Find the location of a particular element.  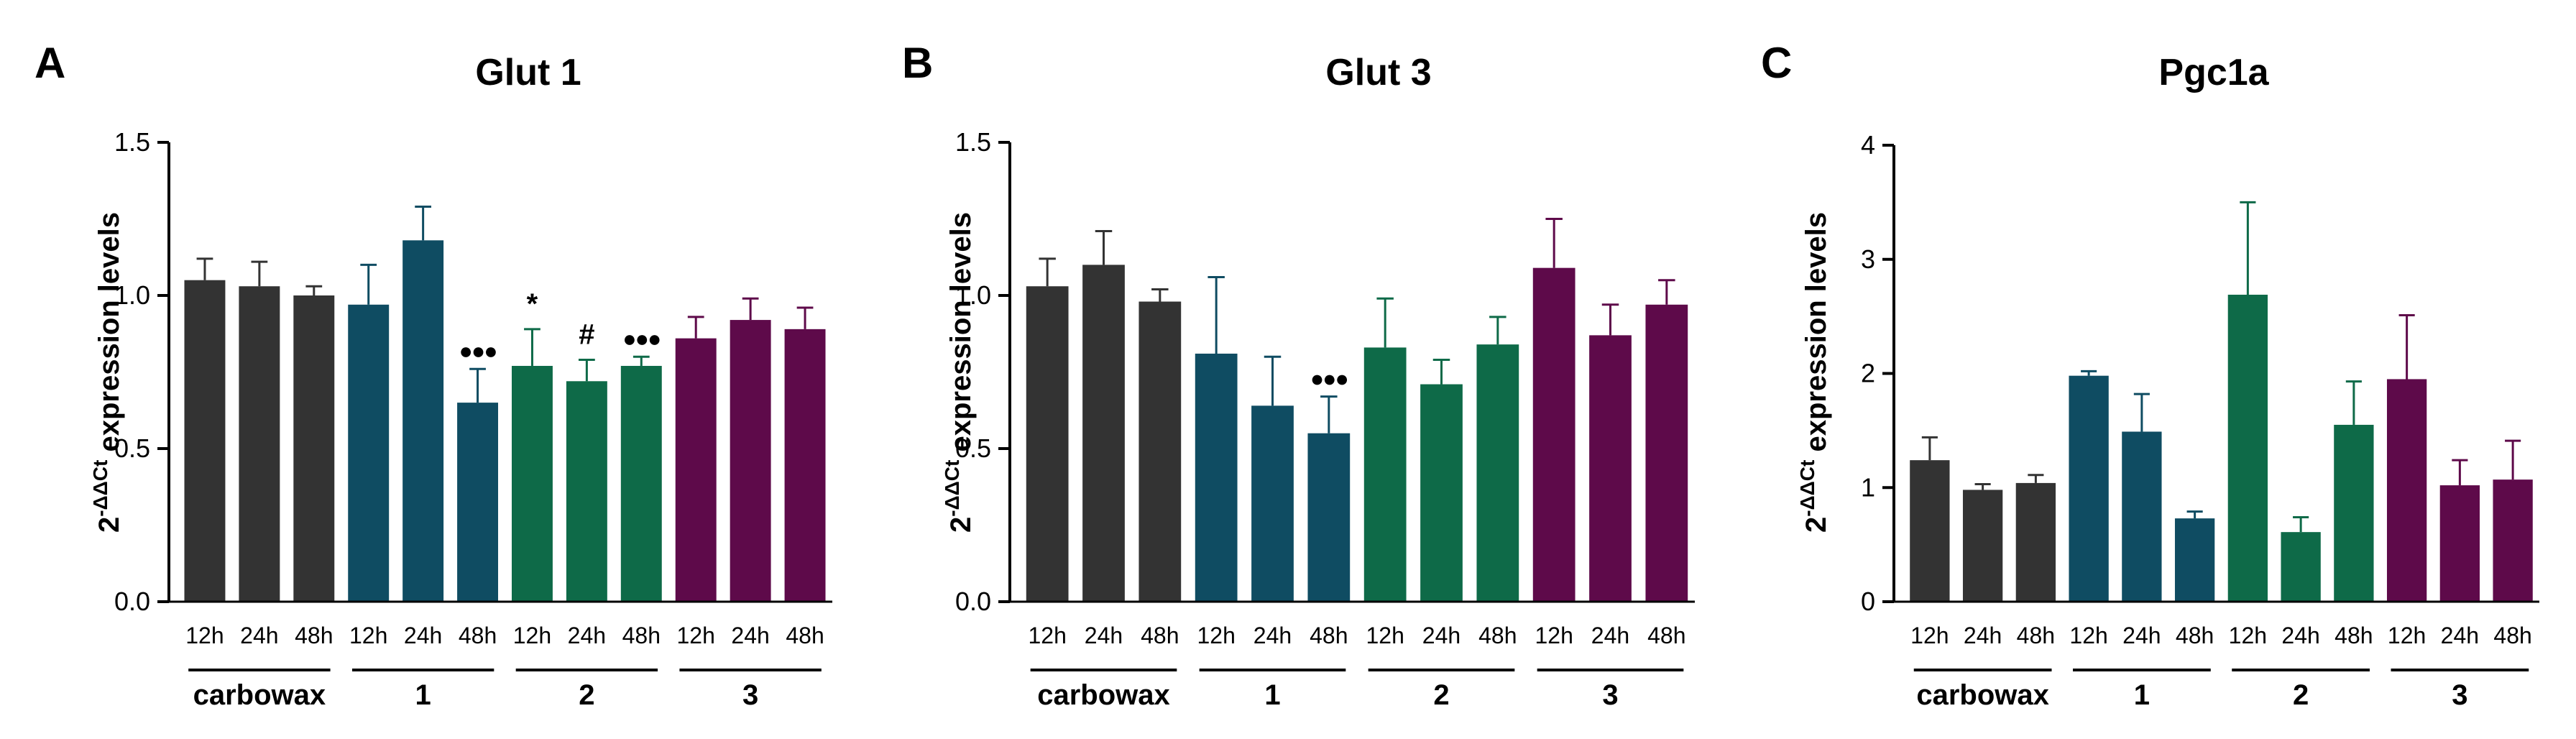

panel-letter: C is located at coordinates (1776, 63).